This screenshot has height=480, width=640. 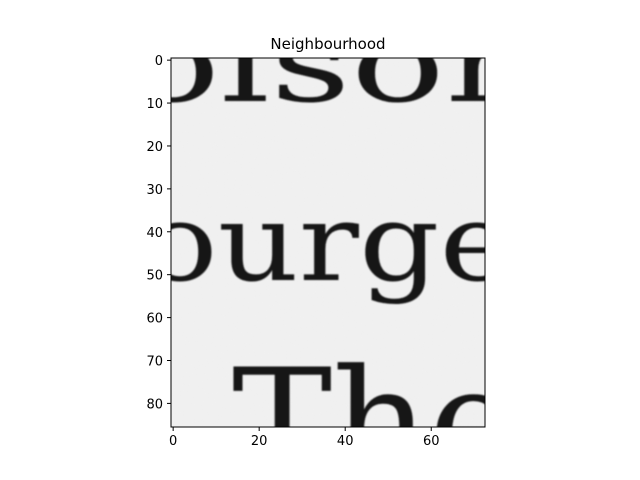 What do you see at coordinates (154, 147) in the screenshot?
I see `y-tick-label: 20` at bounding box center [154, 147].